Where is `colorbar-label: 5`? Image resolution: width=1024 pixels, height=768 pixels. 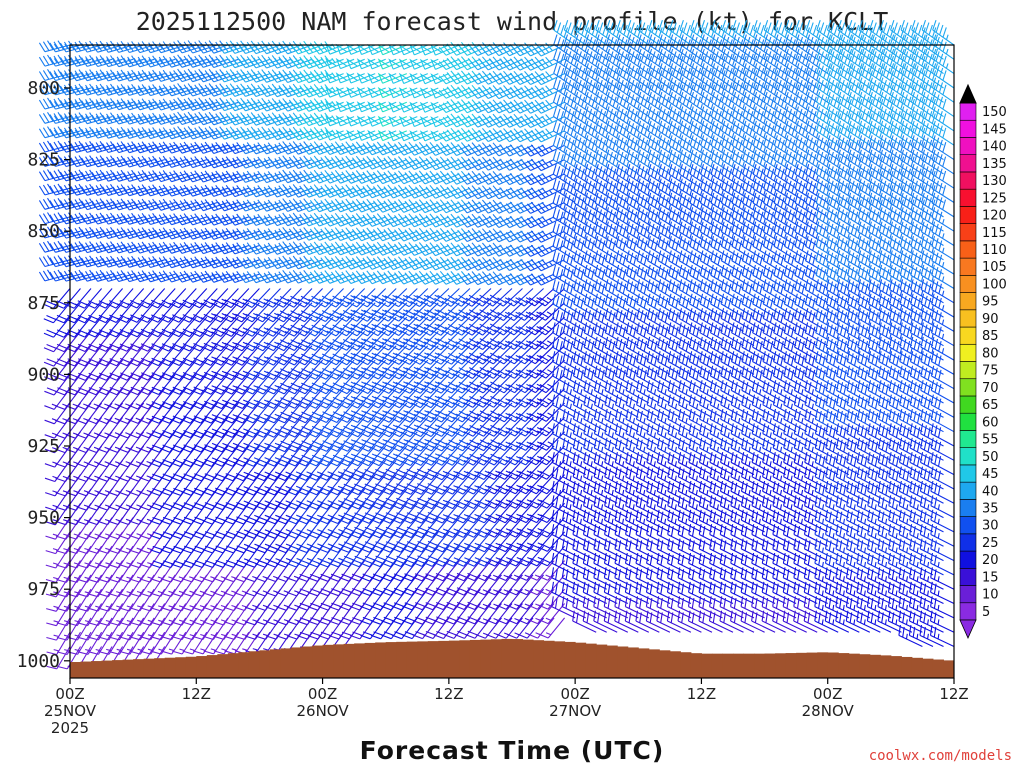 colorbar-label: 5 is located at coordinates (986, 612).